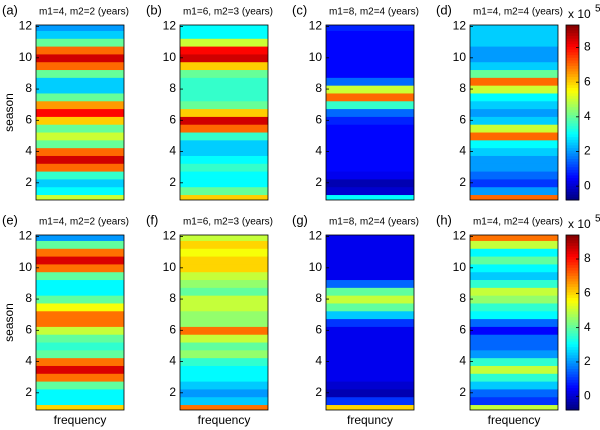 This screenshot has width=600, height=430. What do you see at coordinates (80, 420) in the screenshot?
I see `x-axis-label: frequency` at bounding box center [80, 420].